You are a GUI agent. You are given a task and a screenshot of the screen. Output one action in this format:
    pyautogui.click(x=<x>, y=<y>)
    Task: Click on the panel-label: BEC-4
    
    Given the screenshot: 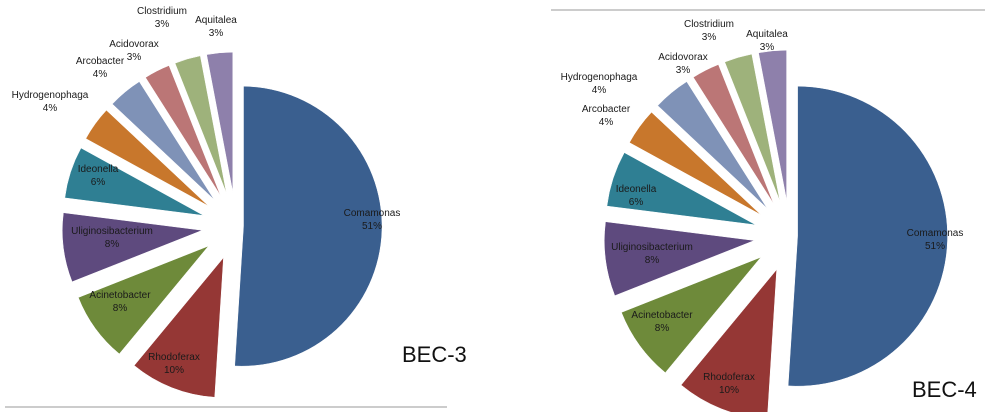 What is the action you would take?
    pyautogui.click(x=944, y=389)
    